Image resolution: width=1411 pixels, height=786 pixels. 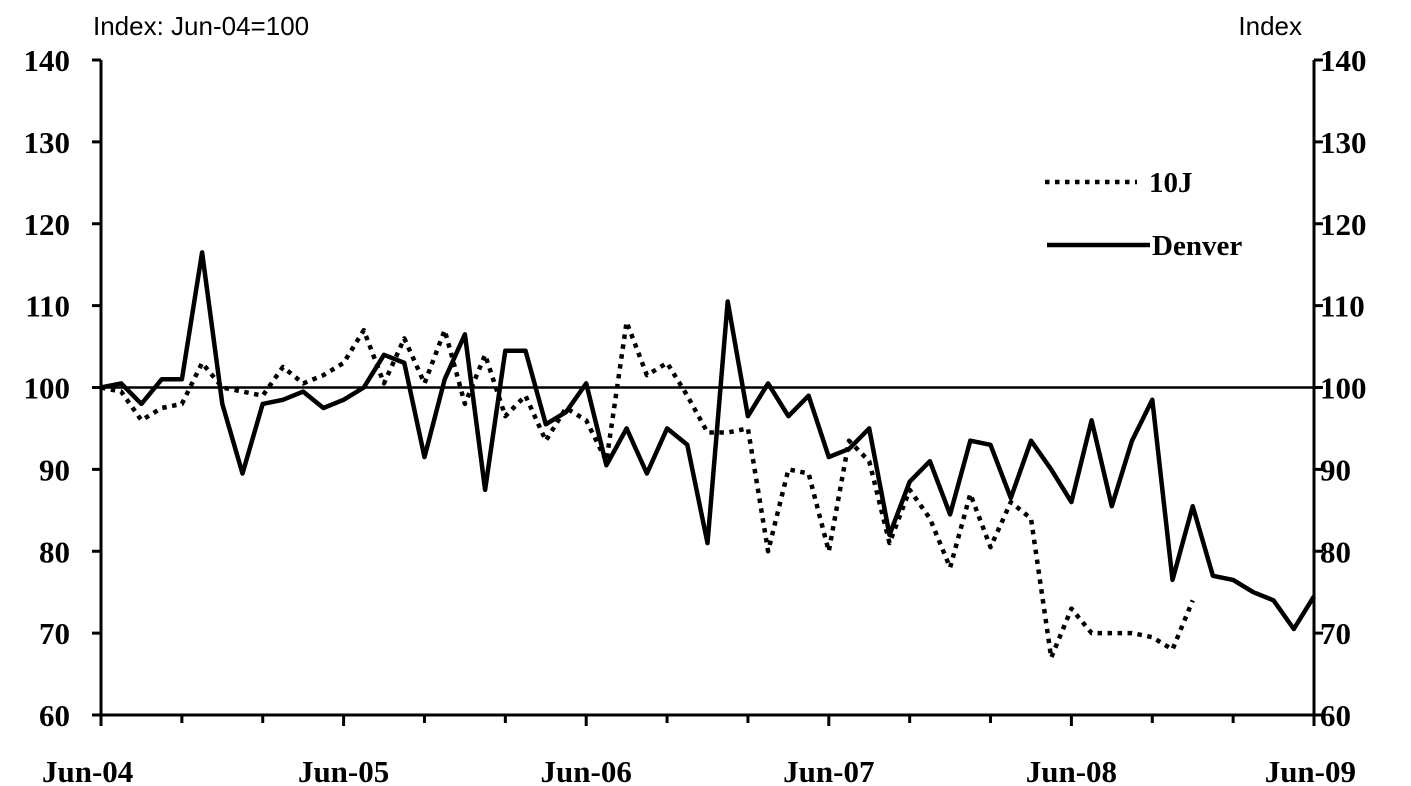 I want to click on x-axis: Jun-04 Jun-05 Jun-06 Jun-07 Jun-08 Jun-09, so click(x=699, y=750).